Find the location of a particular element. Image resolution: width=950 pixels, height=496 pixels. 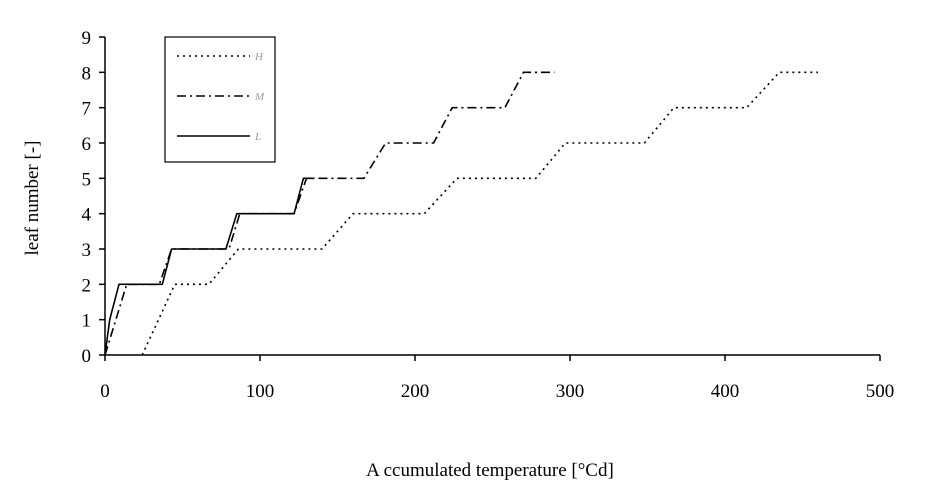

legend-label-m: M is located at coordinates (259, 97).